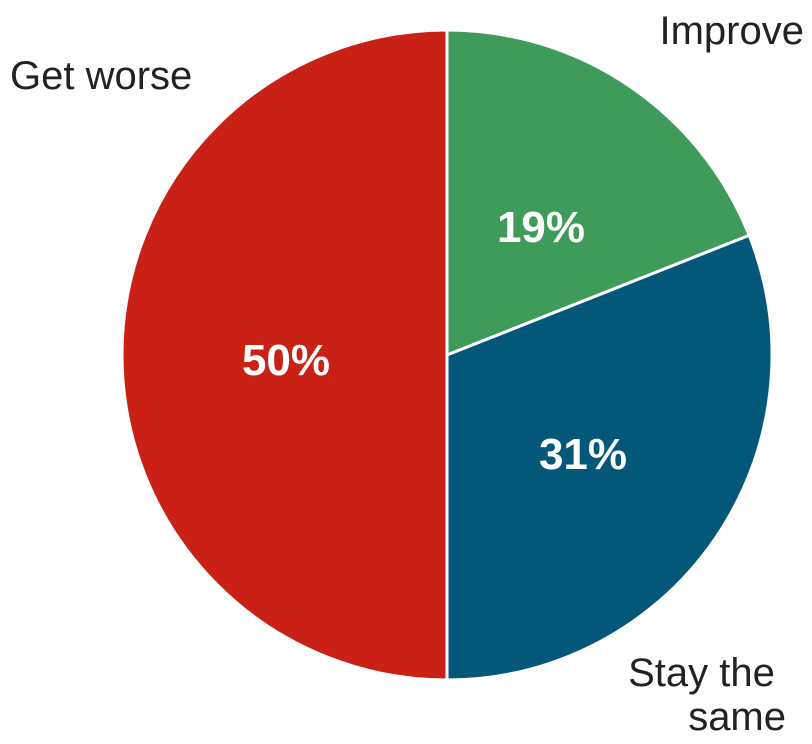  What do you see at coordinates (707, 695) in the screenshot?
I see `category-label-stay-the-same: Stay the same` at bounding box center [707, 695].